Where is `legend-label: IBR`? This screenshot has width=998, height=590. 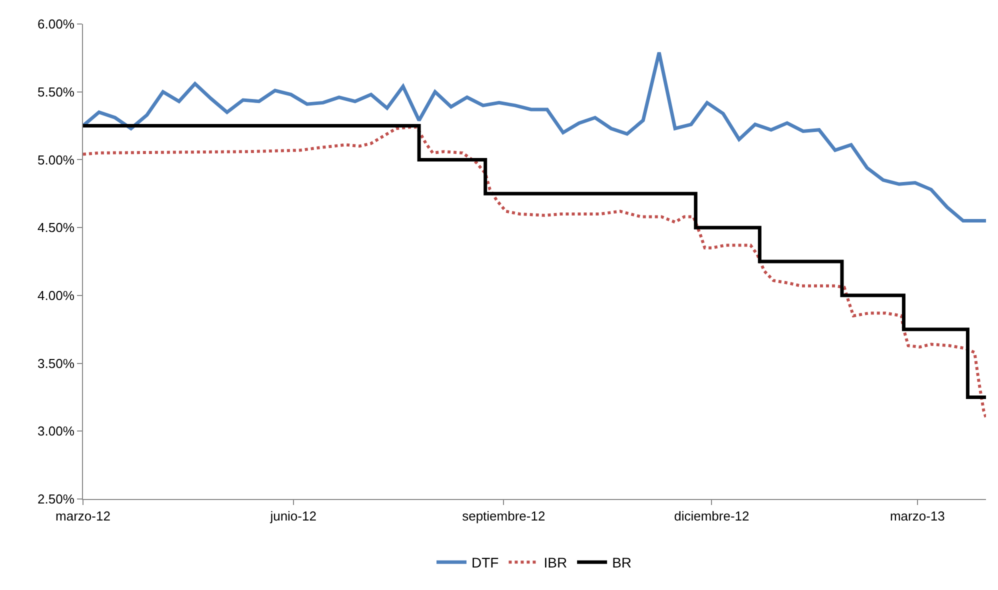 legend-label: IBR is located at coordinates (556, 562).